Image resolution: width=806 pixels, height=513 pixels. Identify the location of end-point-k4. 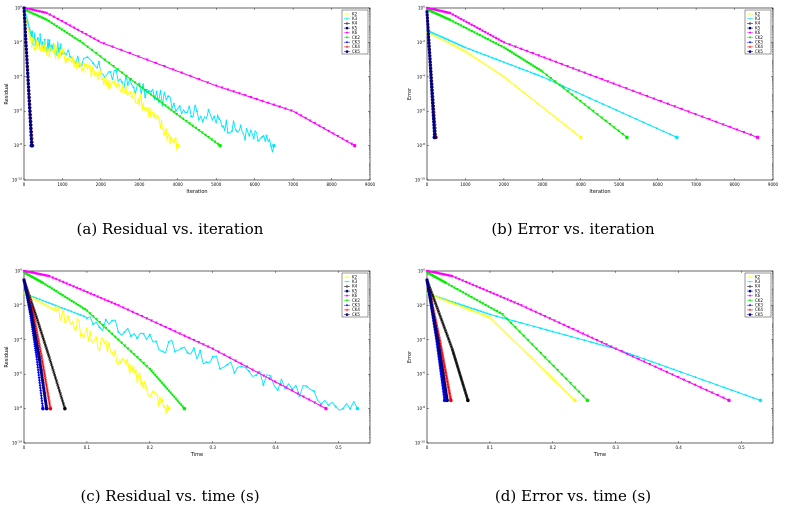
(177, 145).